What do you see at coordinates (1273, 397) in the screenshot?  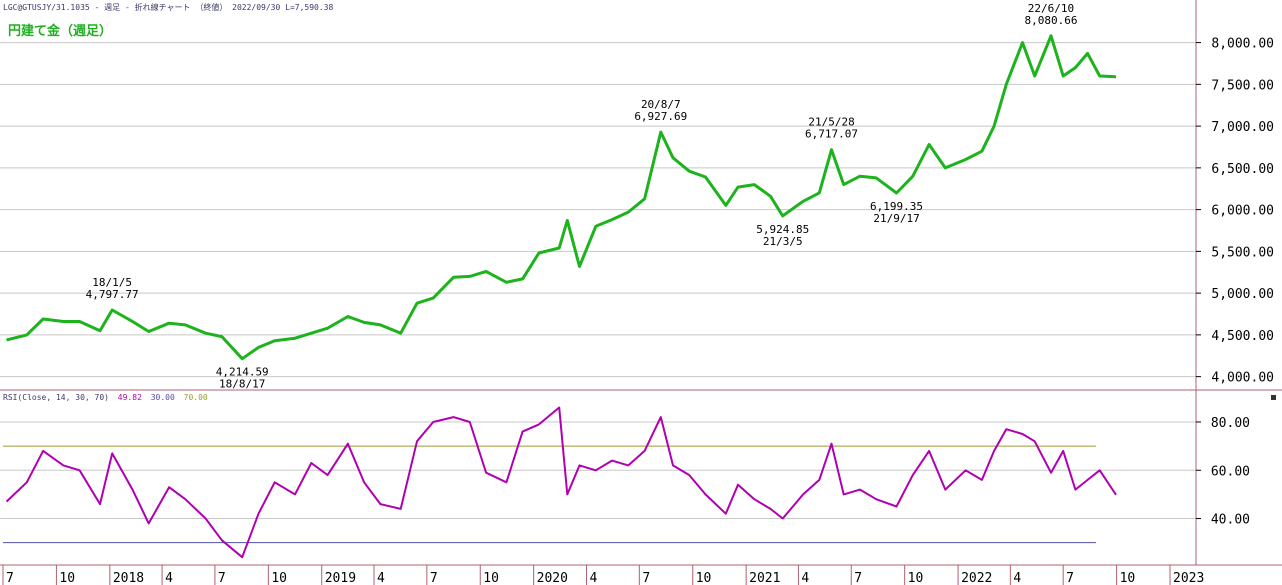 I see `rsi-panel-box-icon` at bounding box center [1273, 397].